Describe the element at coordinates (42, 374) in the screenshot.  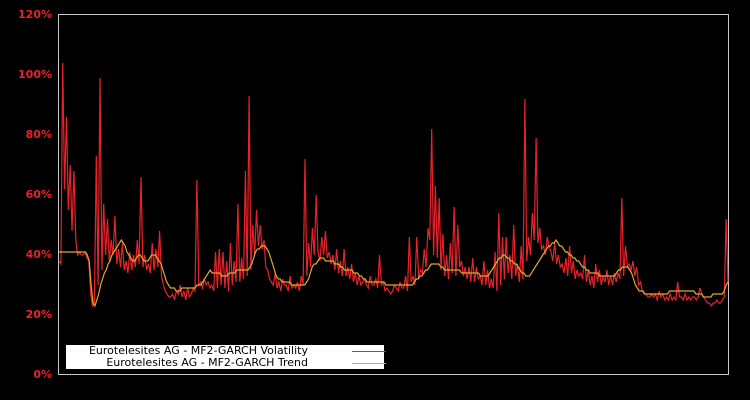
I see `y-tick-label: 0%` at that location.